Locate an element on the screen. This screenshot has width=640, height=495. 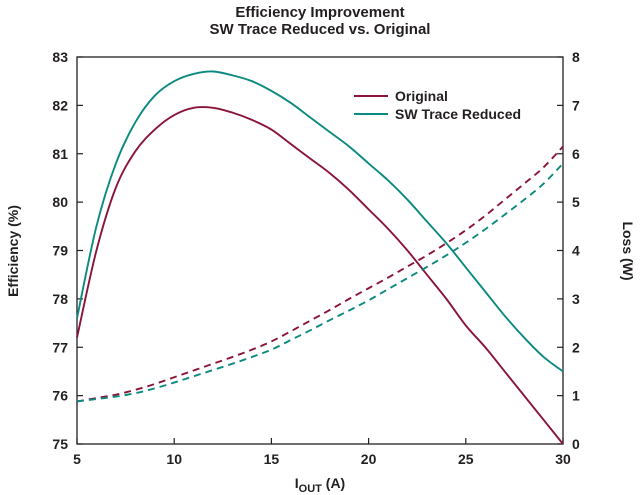
x-axis-label-subscript: OUT is located at coordinates (311, 489).